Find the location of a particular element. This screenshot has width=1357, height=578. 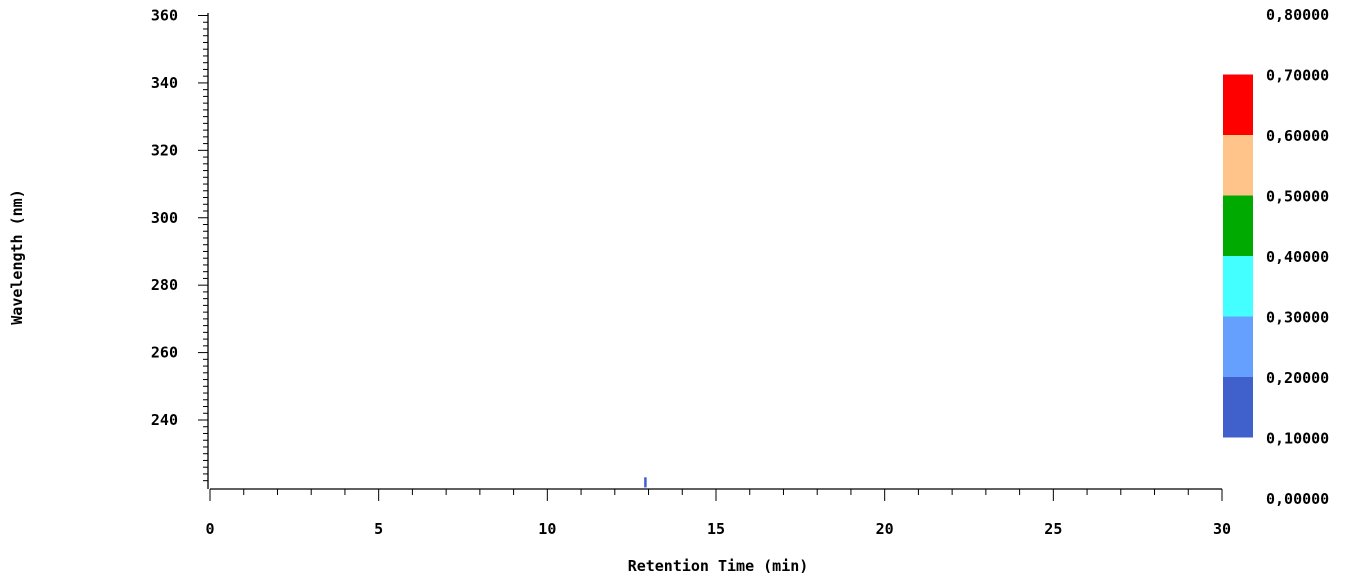

peak-marks is located at coordinates (645, 482).